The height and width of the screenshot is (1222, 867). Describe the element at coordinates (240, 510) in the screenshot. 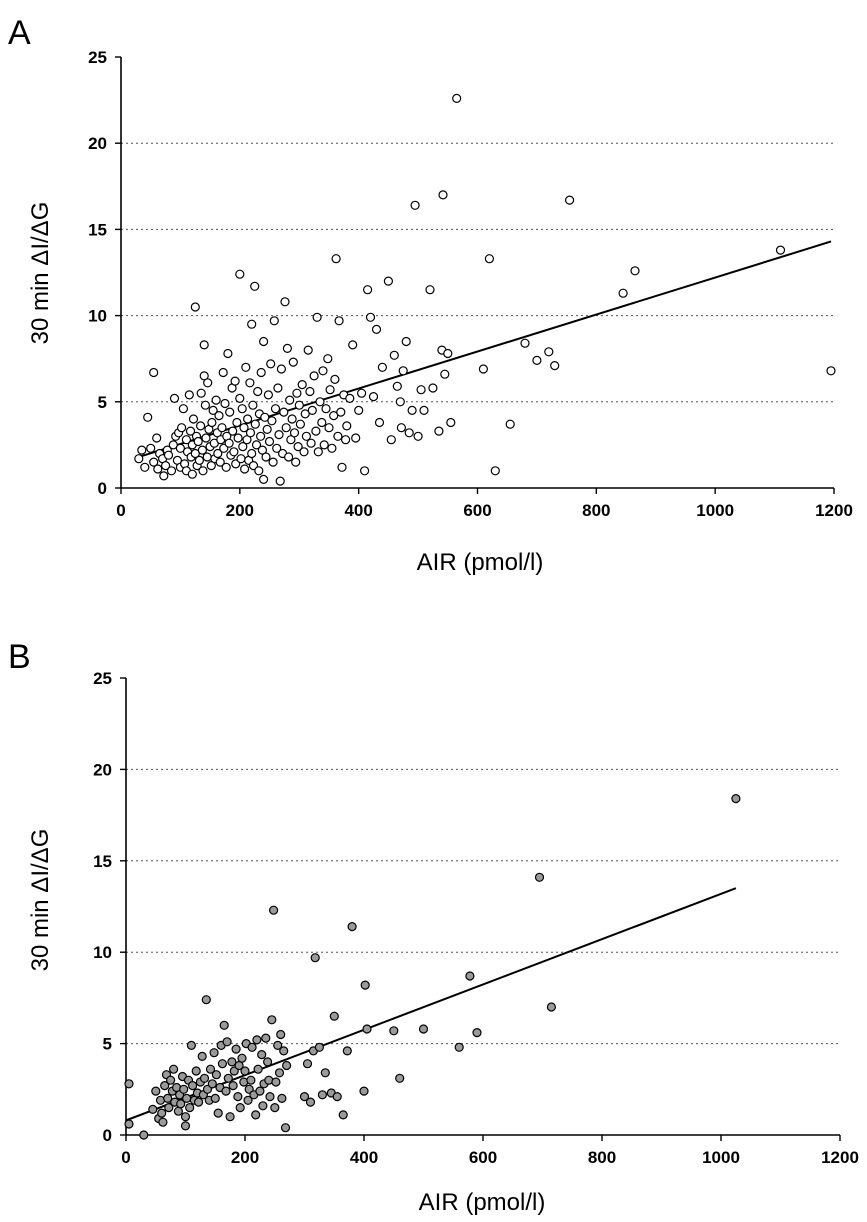

I see `x-tick-label-a: 200` at that location.